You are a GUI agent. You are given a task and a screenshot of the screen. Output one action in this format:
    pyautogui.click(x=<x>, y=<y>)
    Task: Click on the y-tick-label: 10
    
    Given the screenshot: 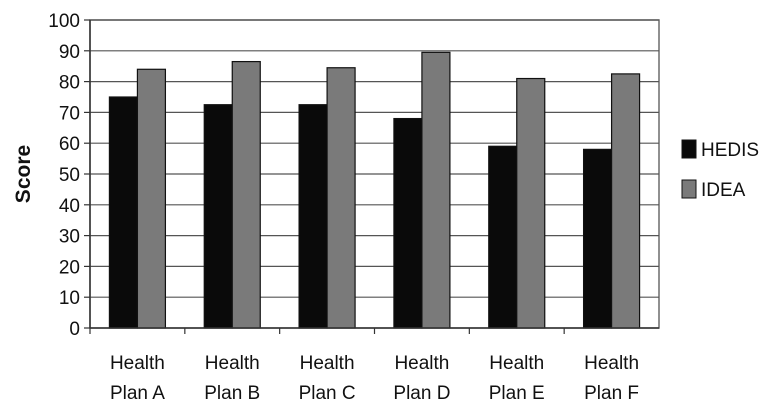 What is the action you would take?
    pyautogui.click(x=69, y=298)
    